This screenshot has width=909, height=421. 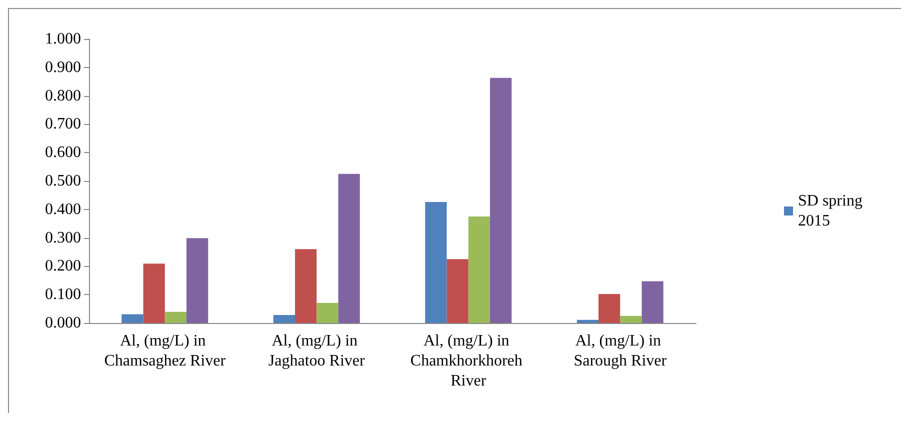 What do you see at coordinates (63, 323) in the screenshot?
I see `y-tick-label: 0.000` at bounding box center [63, 323].